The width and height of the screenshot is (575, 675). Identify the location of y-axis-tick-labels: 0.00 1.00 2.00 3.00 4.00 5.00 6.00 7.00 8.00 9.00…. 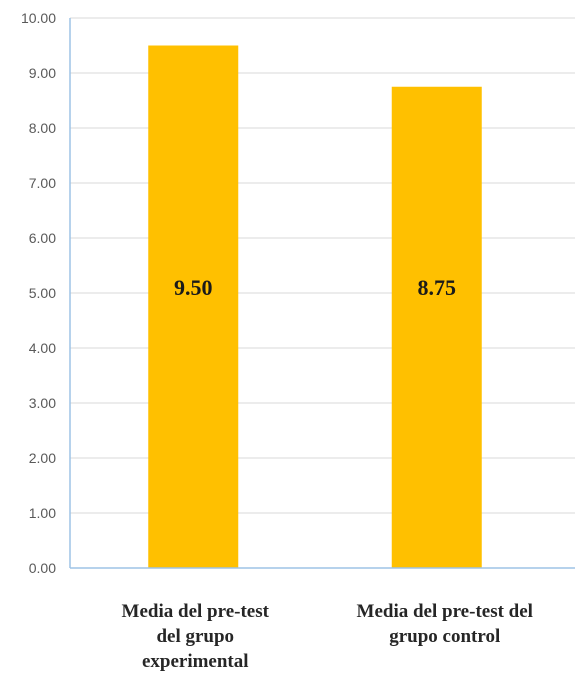
(38, 293).